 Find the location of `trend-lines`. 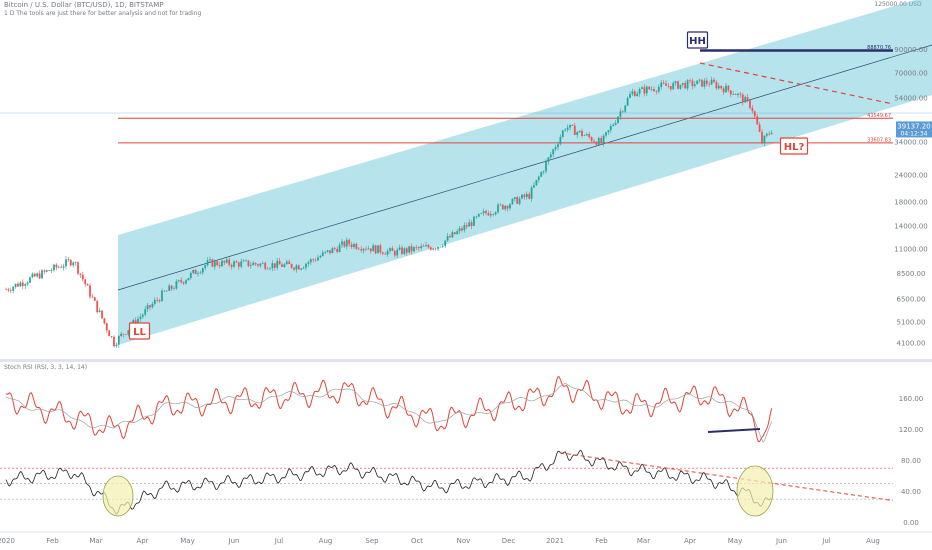

trend-lines is located at coordinates (796, 83).